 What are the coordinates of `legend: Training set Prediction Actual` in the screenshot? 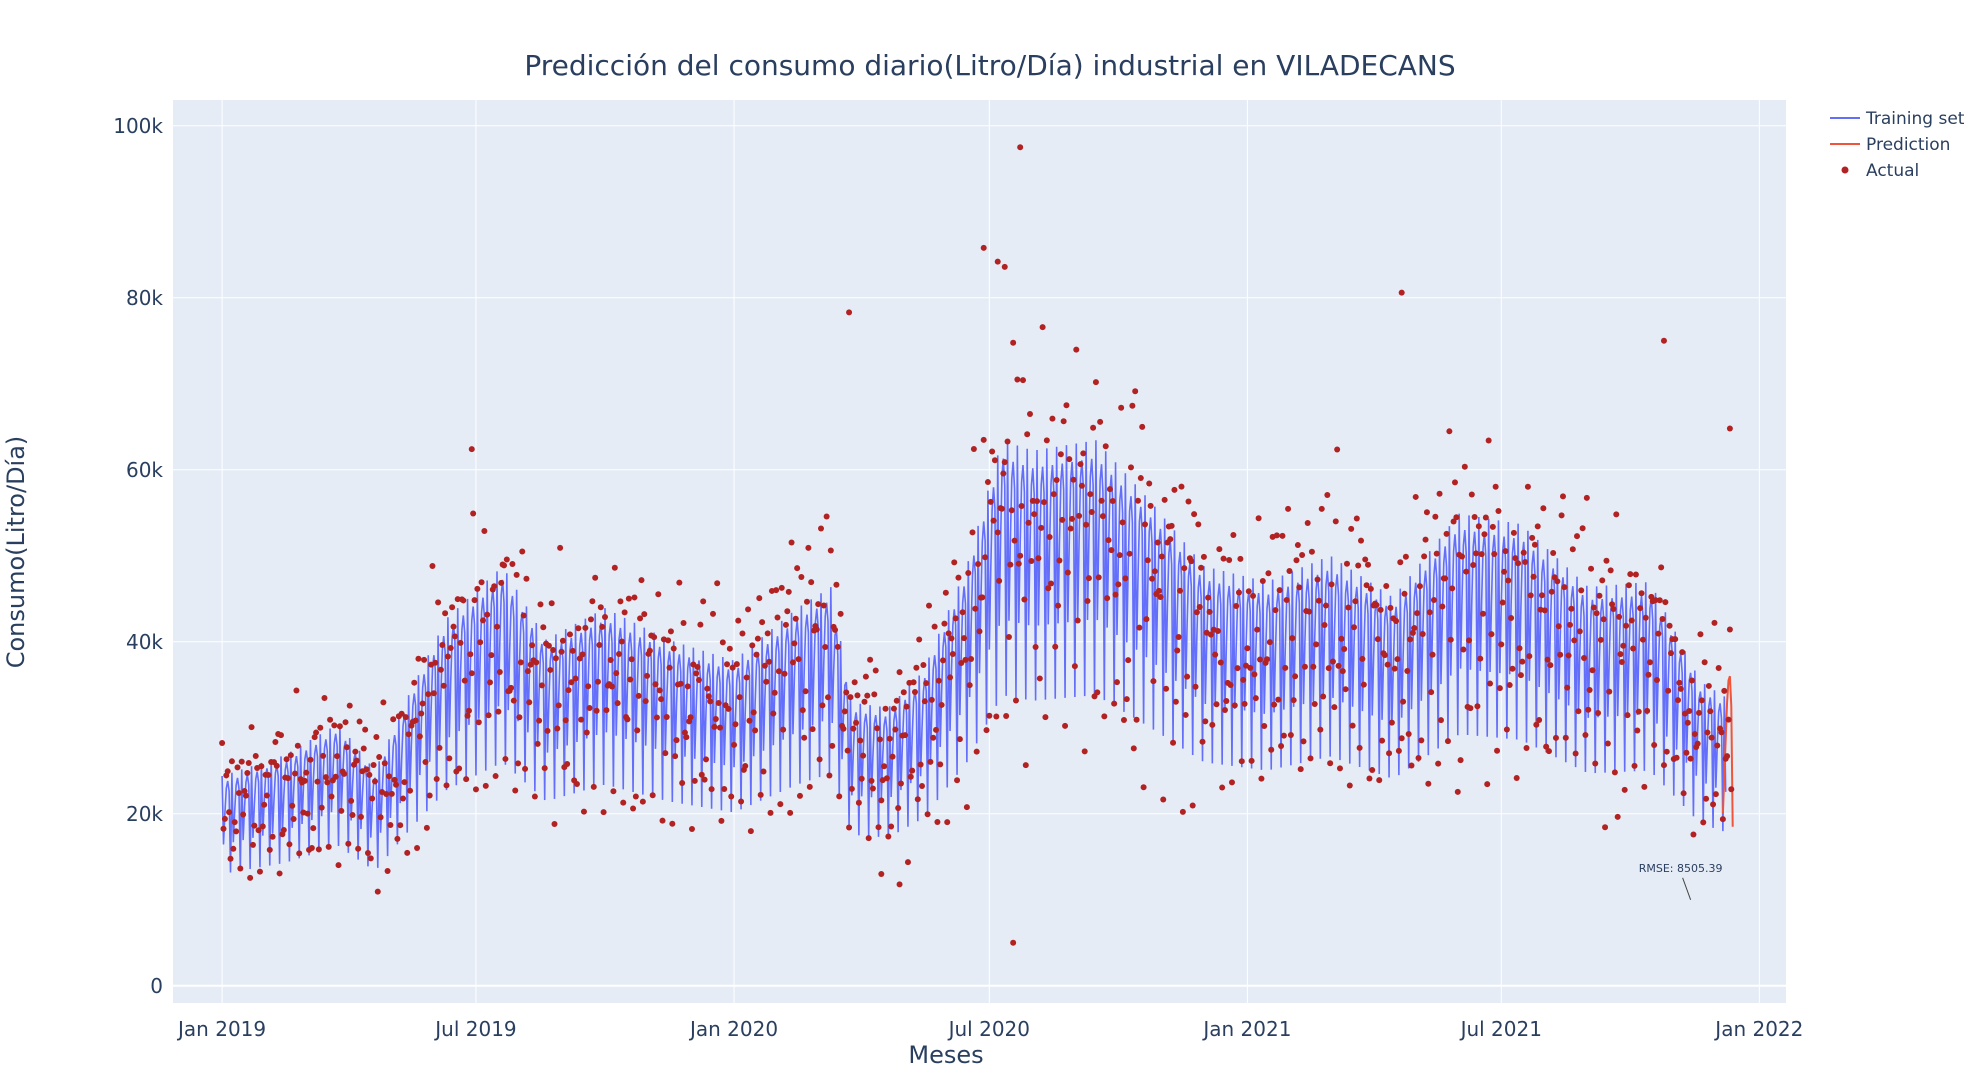 It's located at (1897, 145).